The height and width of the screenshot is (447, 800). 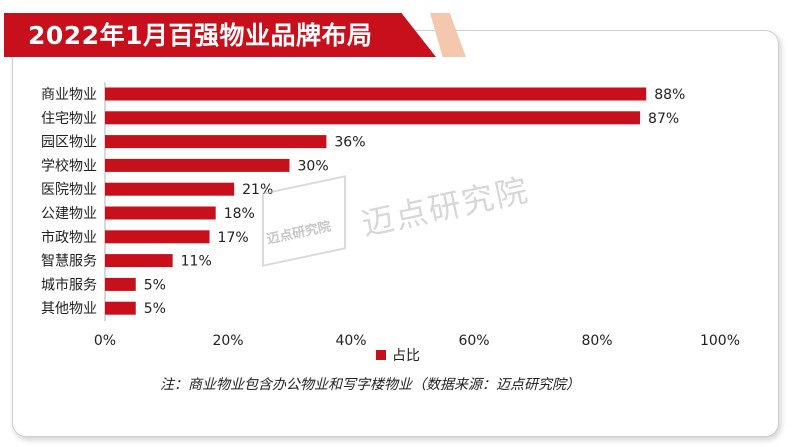 What do you see at coordinates (69, 309) in the screenshot?
I see `category-label: 其他物业` at bounding box center [69, 309].